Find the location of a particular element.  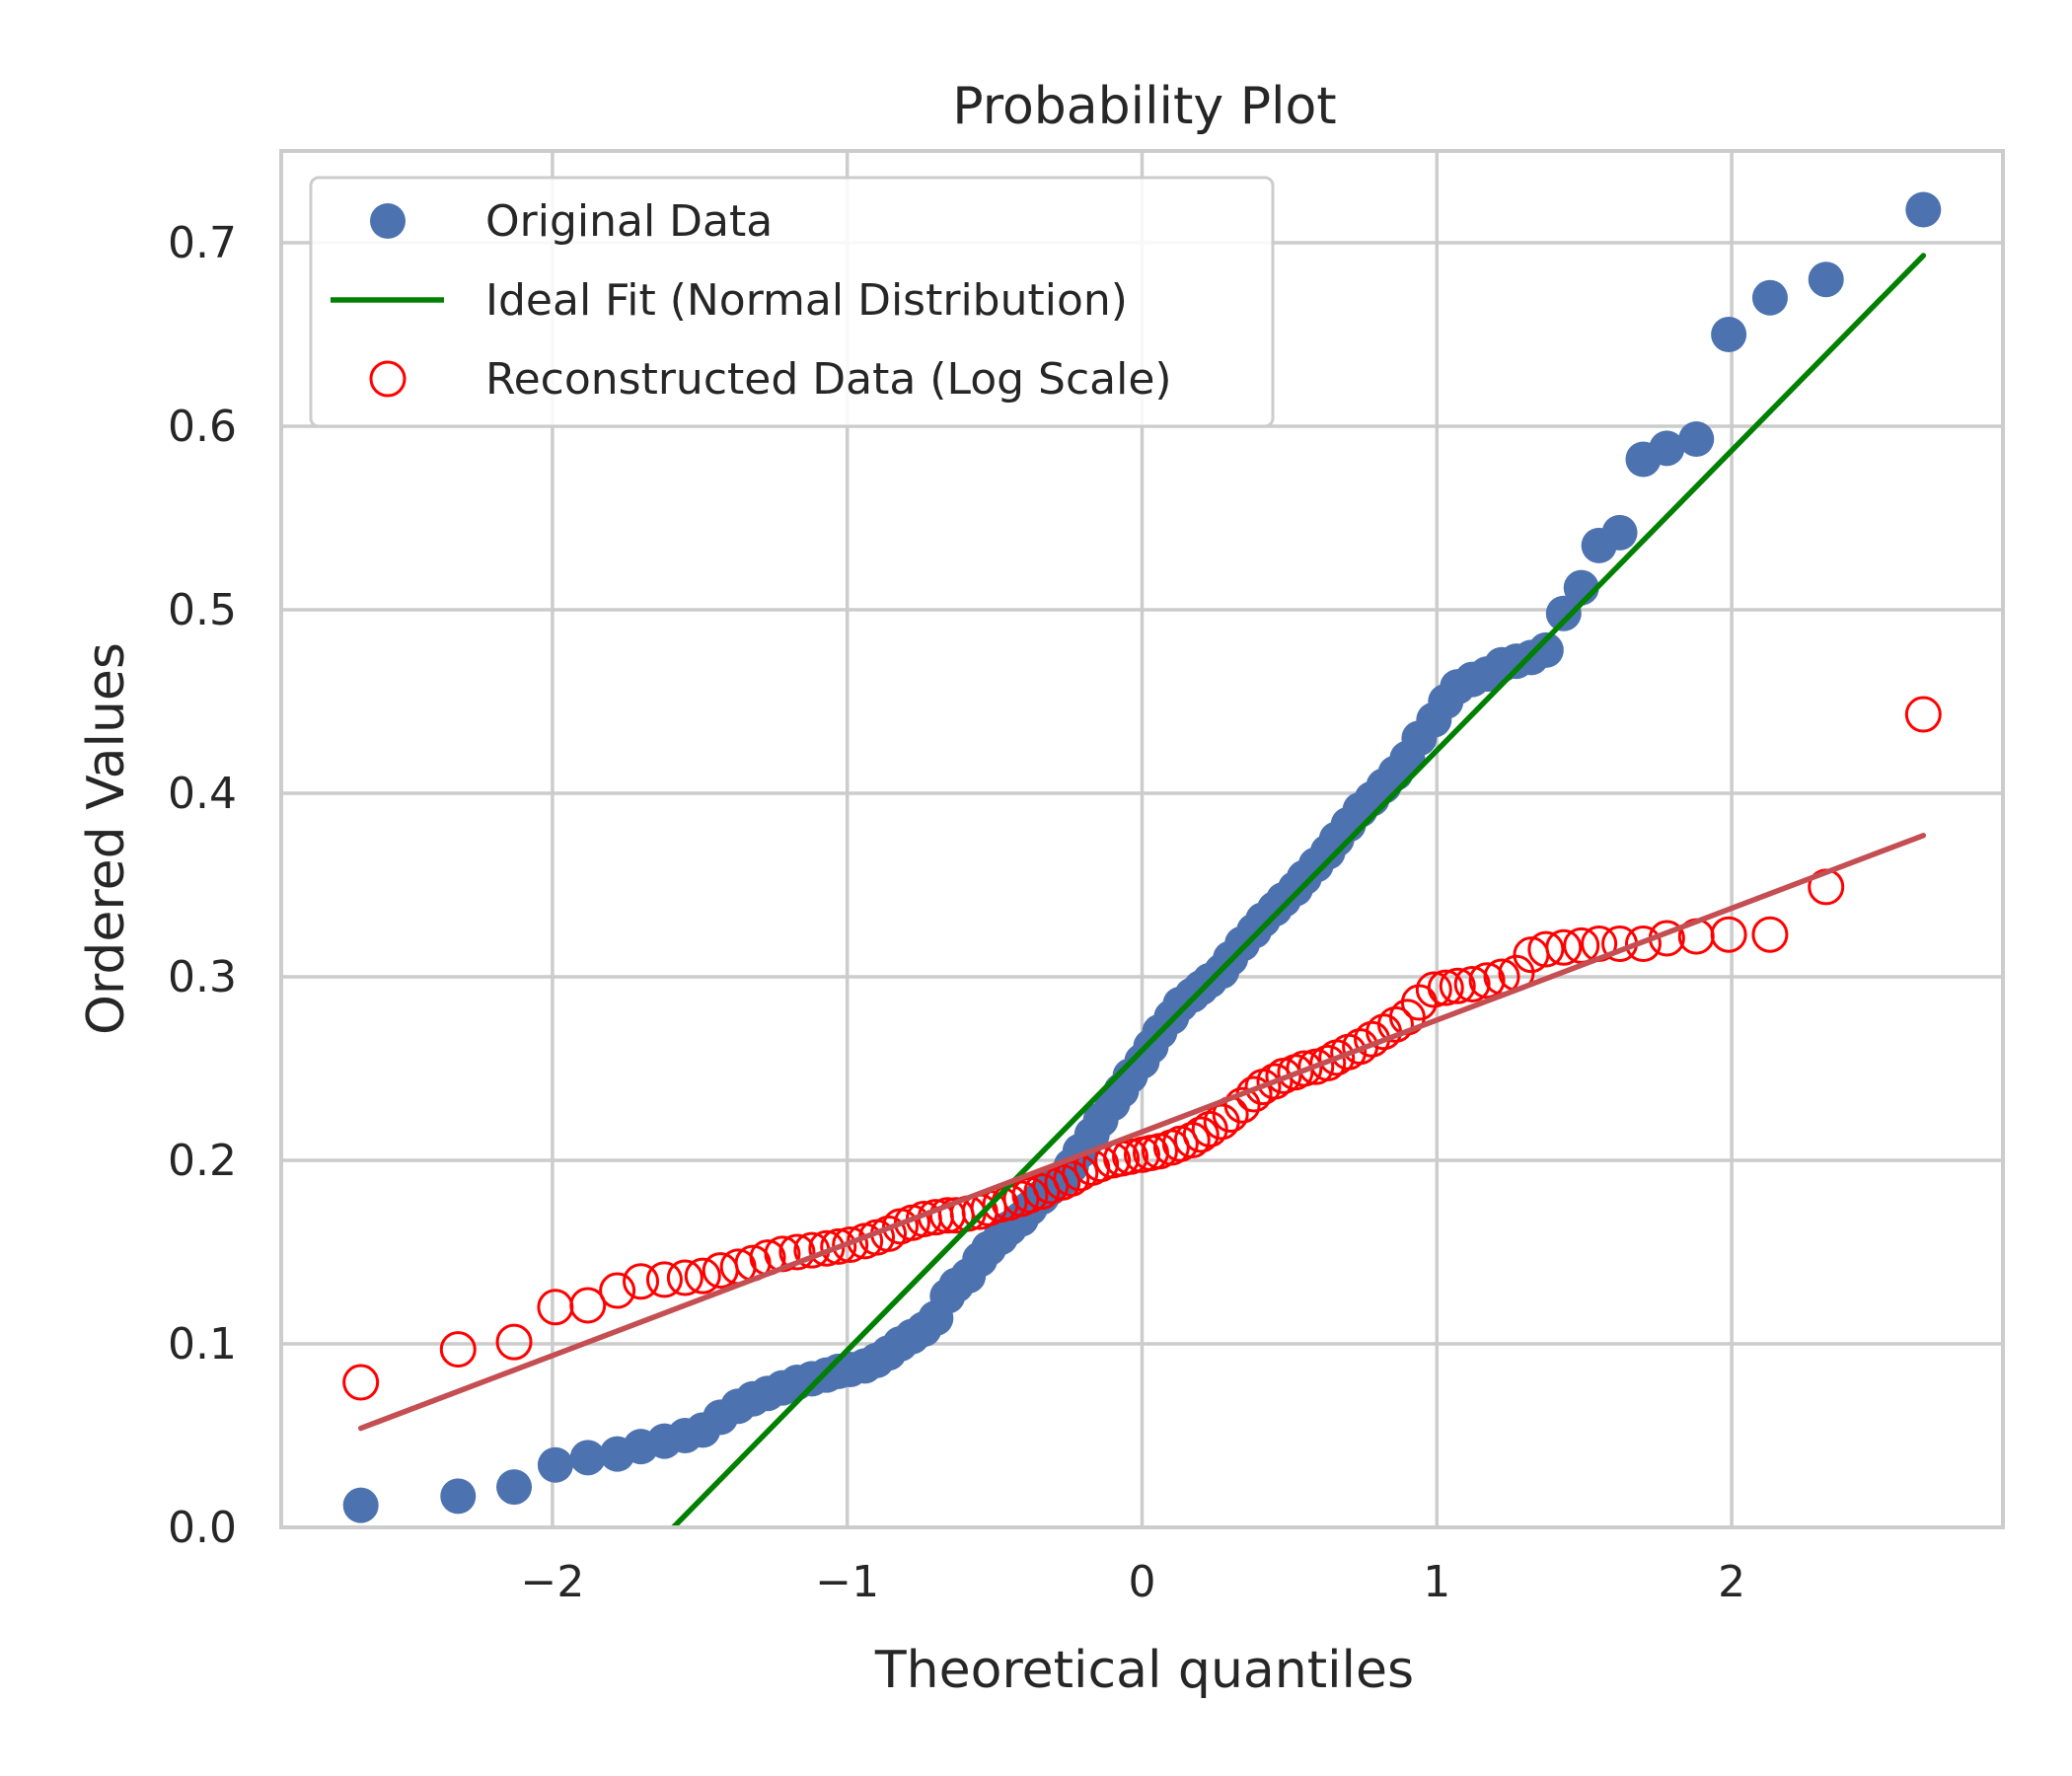

legend-box is located at coordinates (792, 302).